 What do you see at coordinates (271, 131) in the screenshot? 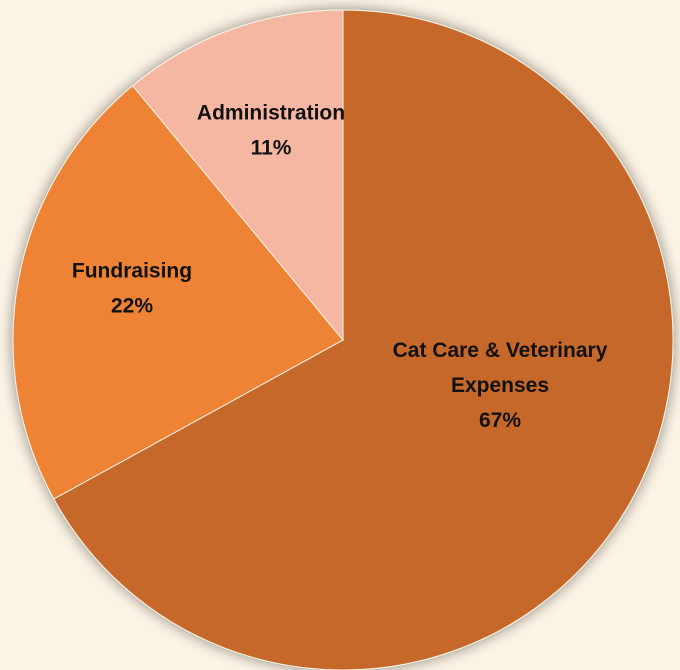
I see `slice-label-administration: Administration 11%` at bounding box center [271, 131].